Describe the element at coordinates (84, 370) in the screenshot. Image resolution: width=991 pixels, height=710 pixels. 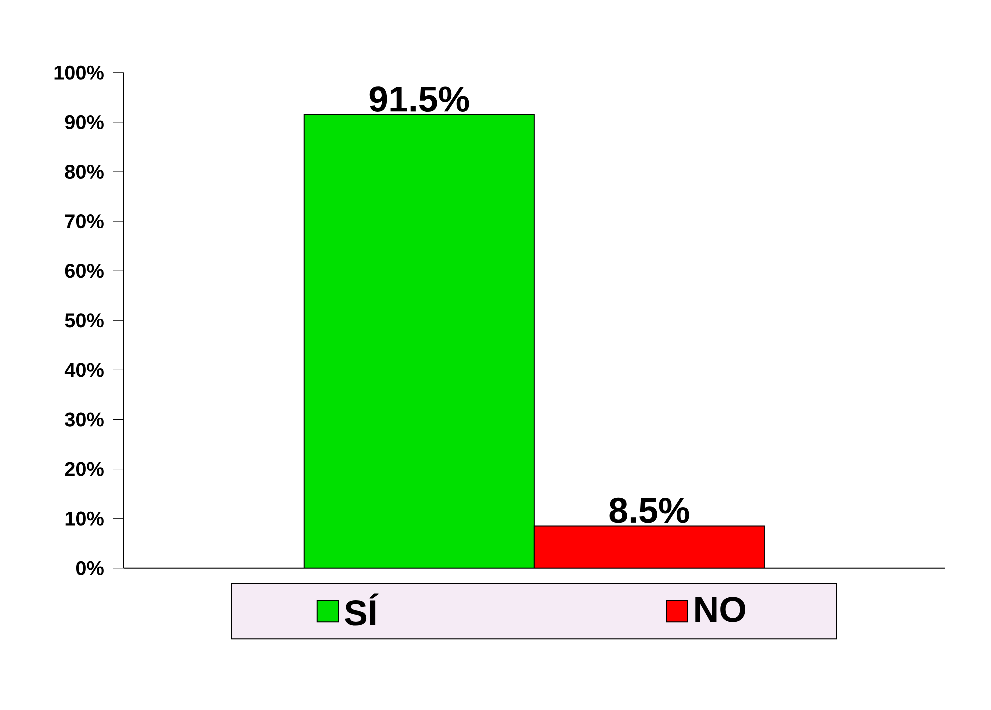
I see `y-tick-label: 40%` at that location.